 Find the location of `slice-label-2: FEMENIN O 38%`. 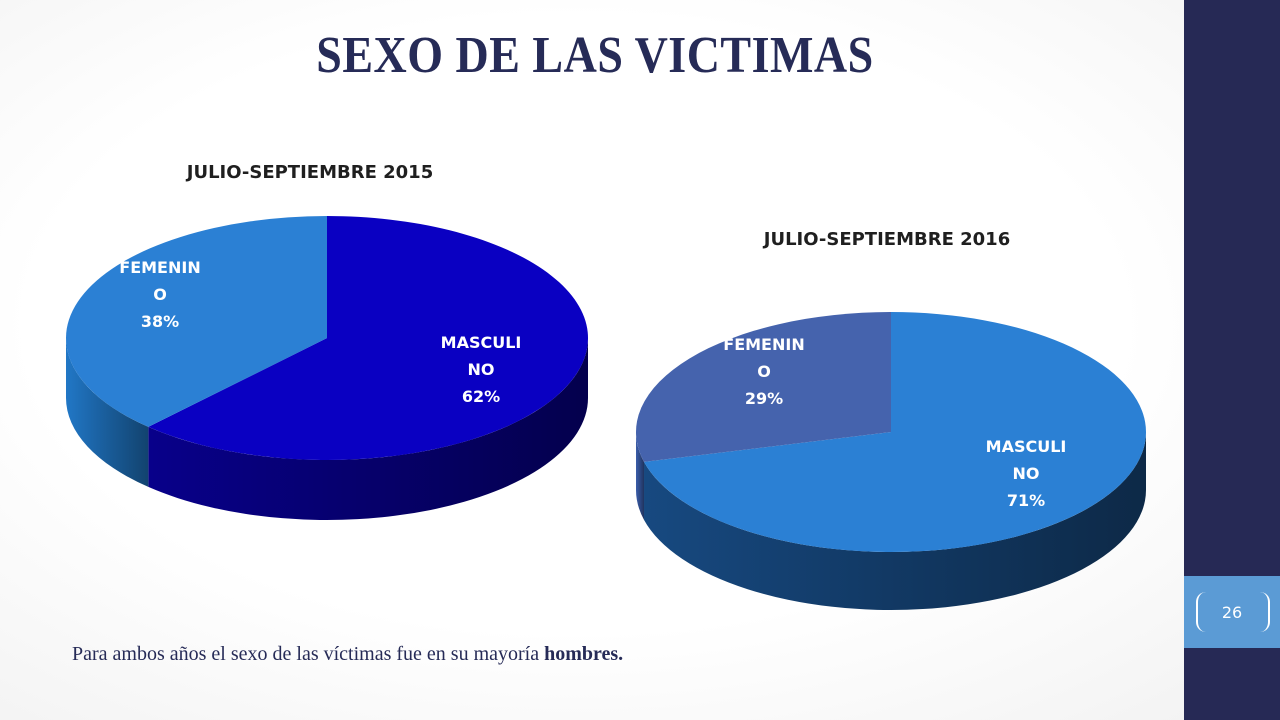

slice-label-2: FEMENIN O 38% is located at coordinates (159, 294).